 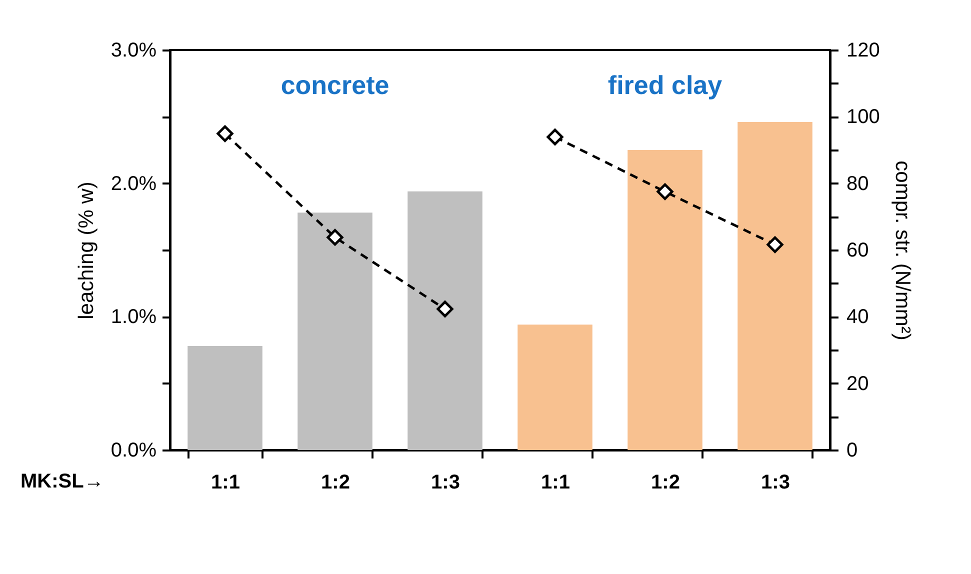 I want to click on annotation: fired clay, so click(x=665, y=85).